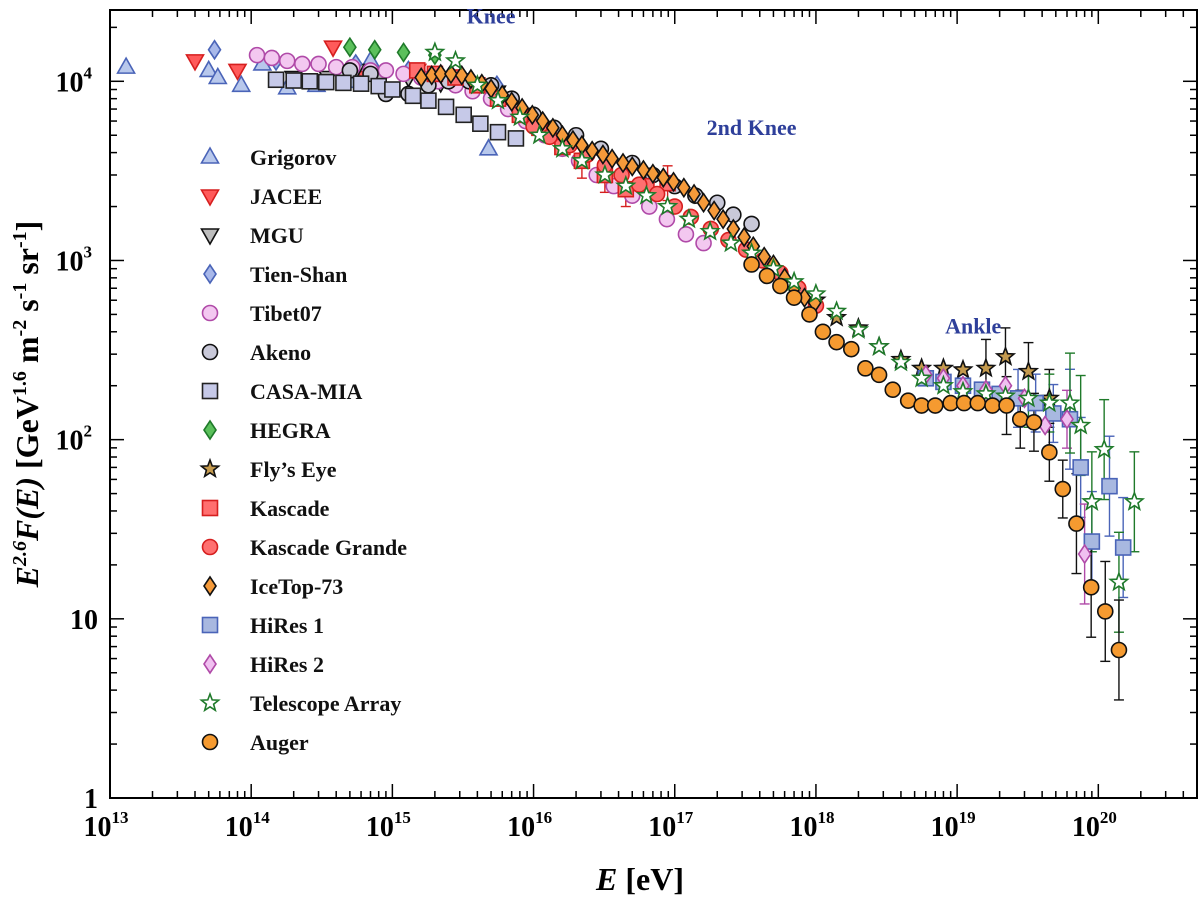 The width and height of the screenshot is (1200, 909). I want to click on x-tick-exp: 20, so click(1108, 817).